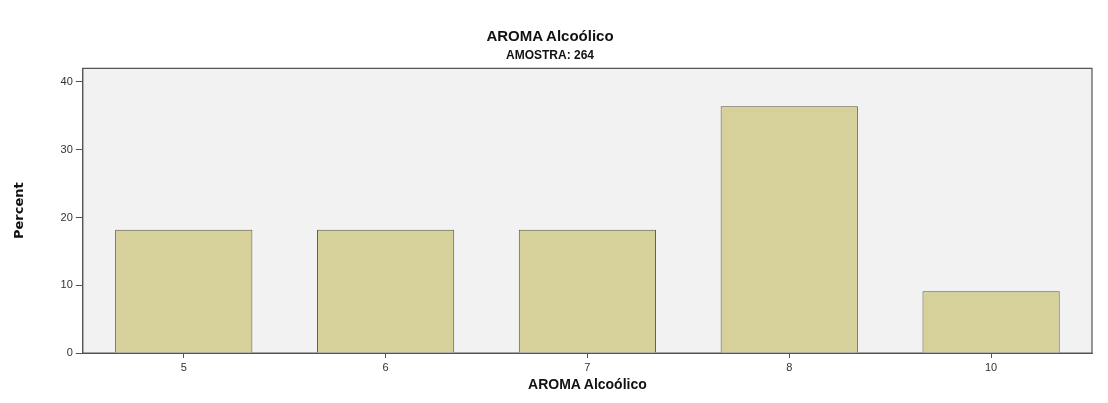  What do you see at coordinates (550, 36) in the screenshot?
I see `chart-title: AROMA Alcoólico` at bounding box center [550, 36].